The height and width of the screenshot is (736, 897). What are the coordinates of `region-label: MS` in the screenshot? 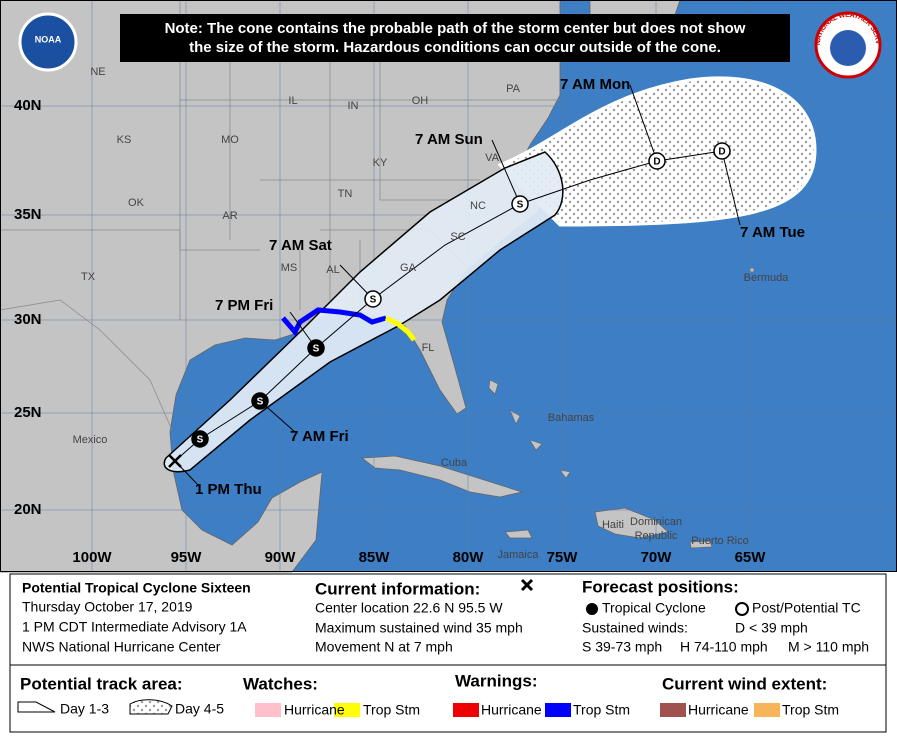 It's located at (289, 268).